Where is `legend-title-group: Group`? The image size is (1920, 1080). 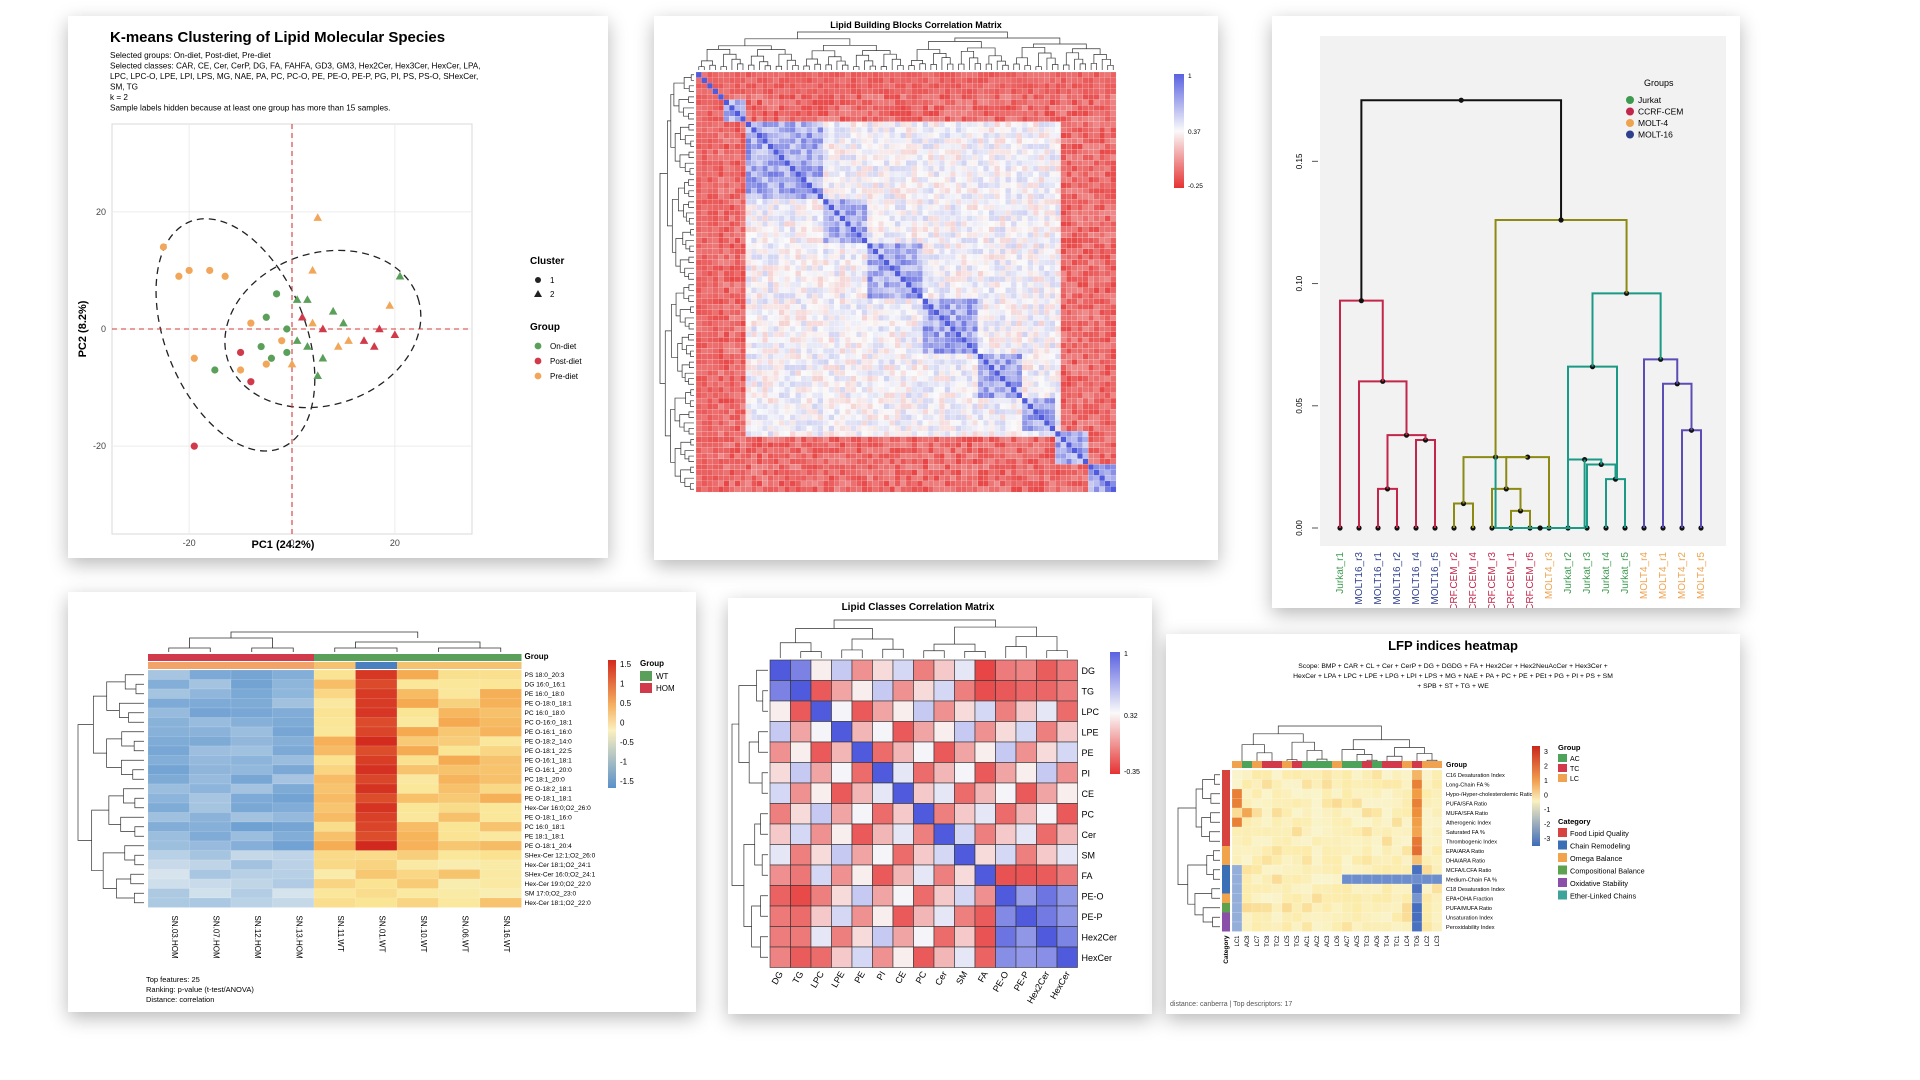
legend-title-group: Group is located at coordinates (545, 327).